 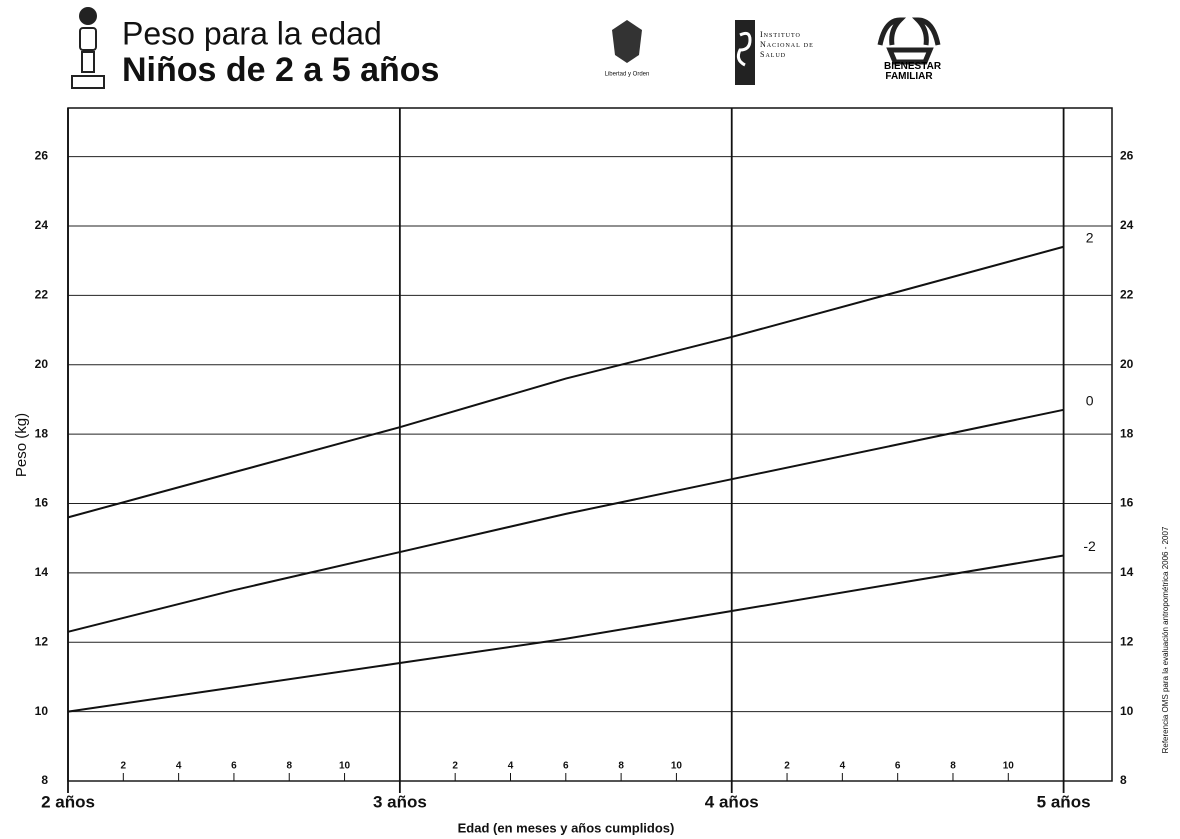 I want to click on logo-text: Instituto Nacional de Salud, so click(x=787, y=44).